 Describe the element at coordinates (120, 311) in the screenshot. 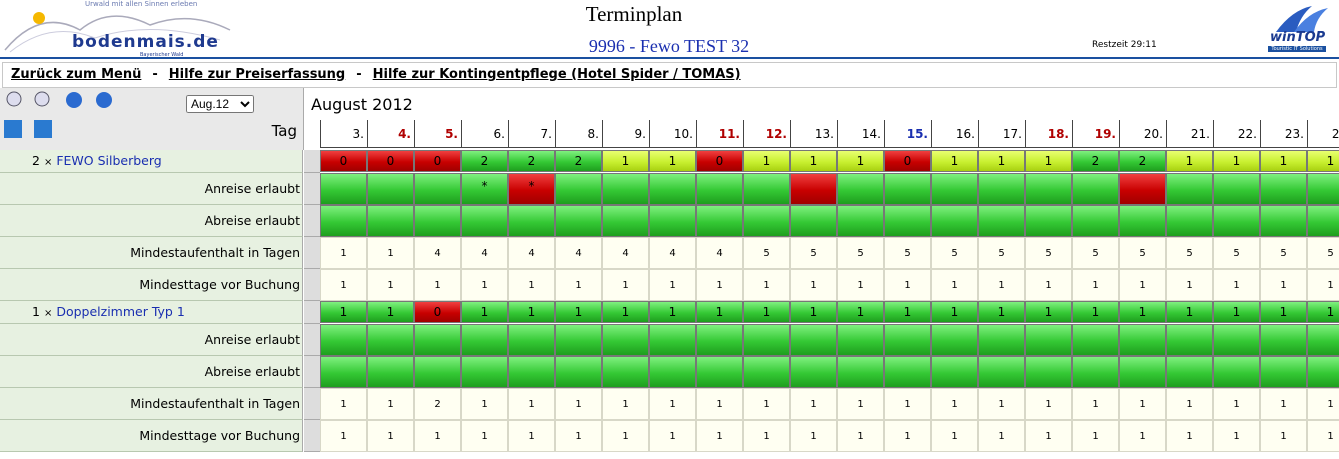

I see `room-name: Doppelzimmer Typ 1` at that location.